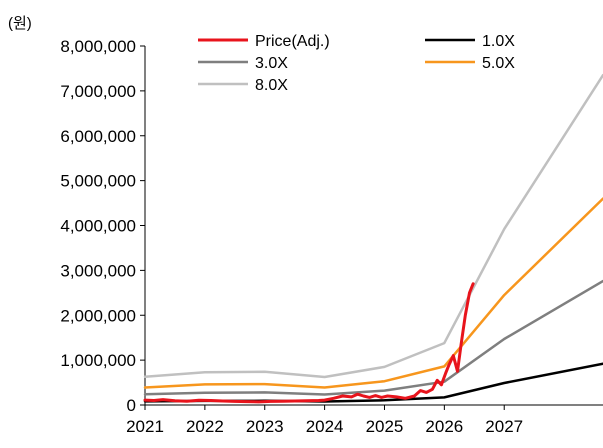 The image size is (603, 448). Describe the element at coordinates (309, 343) in the screenshot. I see `series-line-price-adj` at that location.